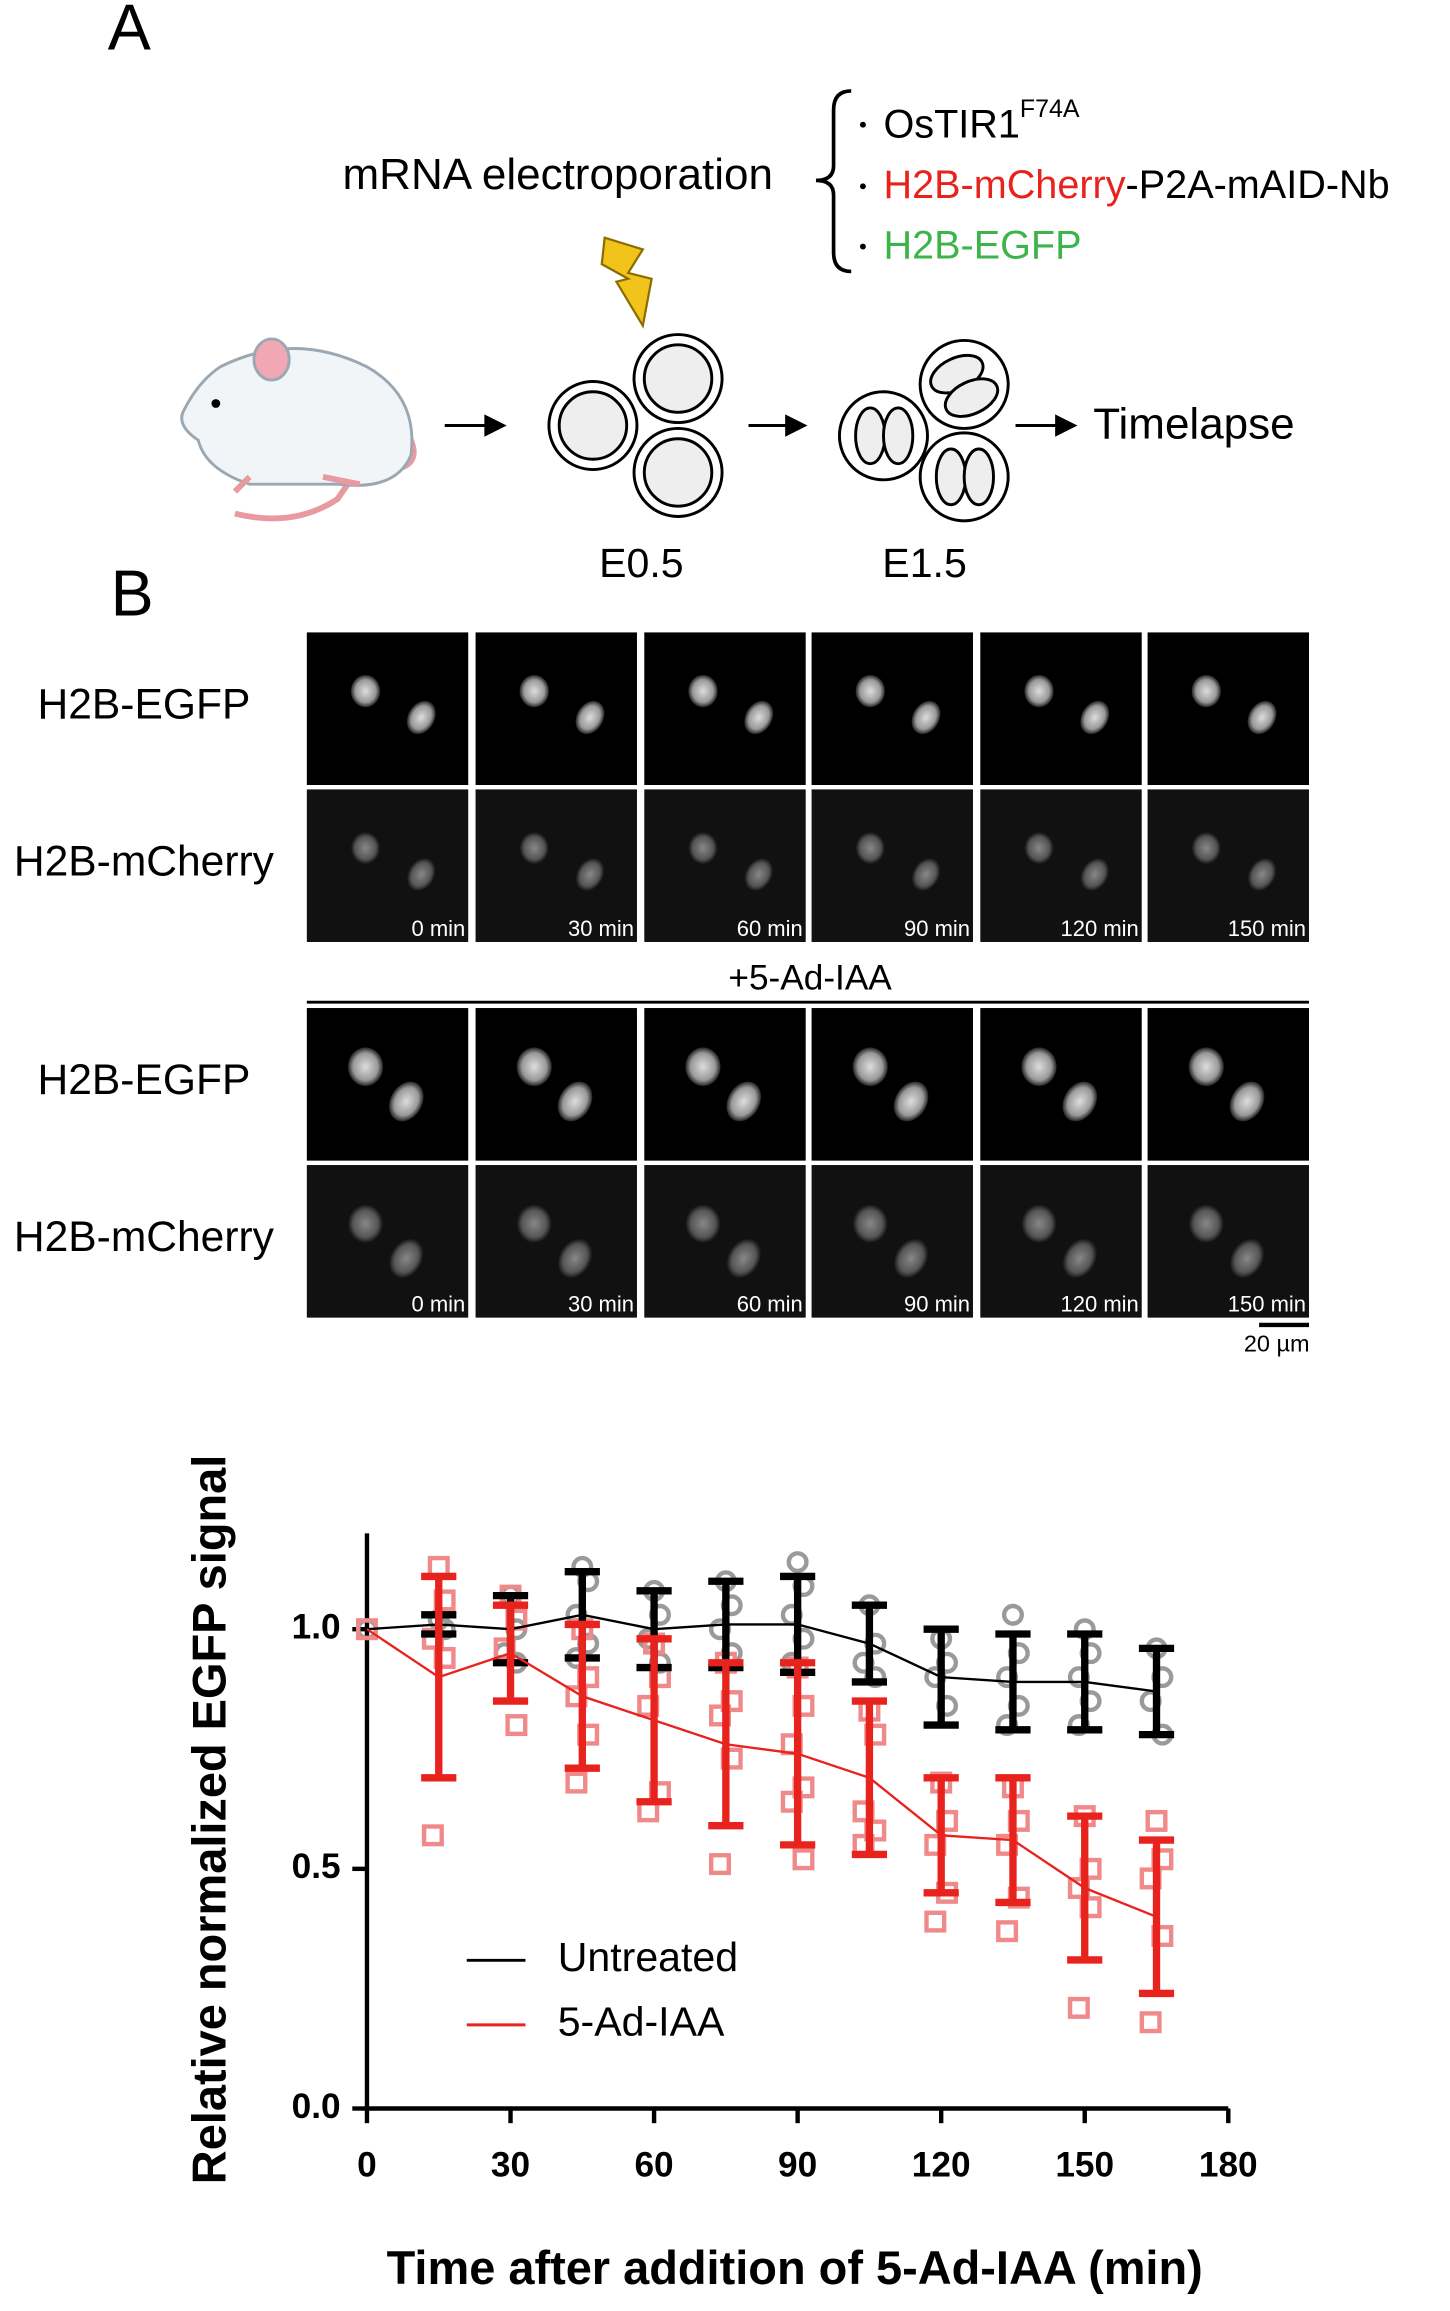 Image resolution: width=1450 pixels, height=2311 pixels. I want to click on arrows, so click(761, 425).